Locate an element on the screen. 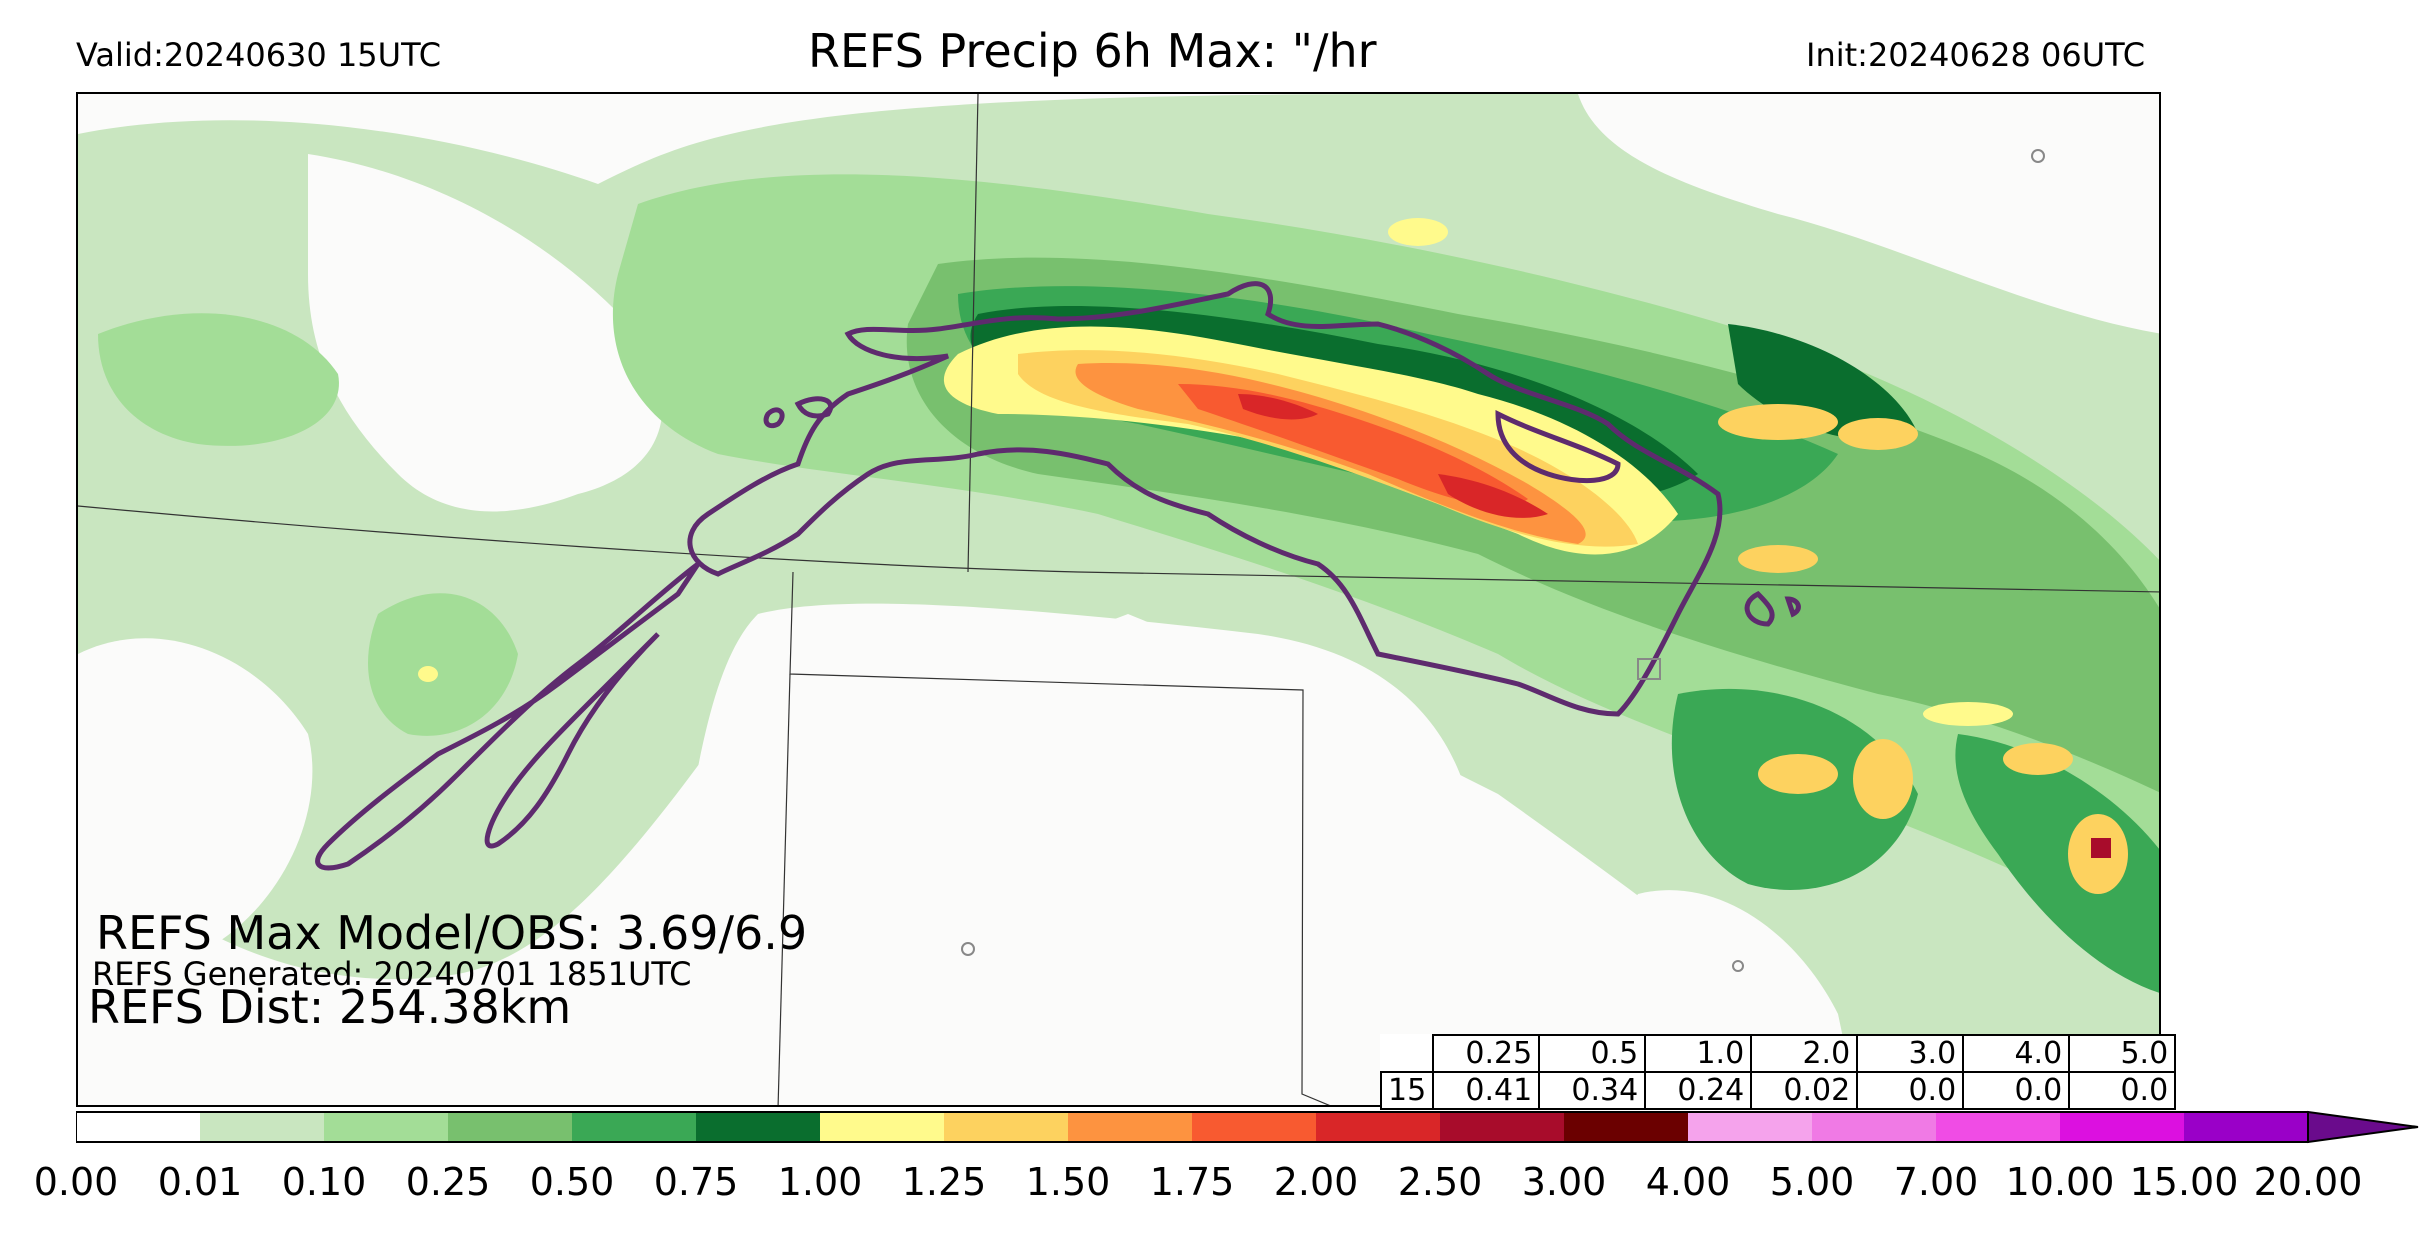 The image size is (2435, 1234). colorbar-tick-label: 0.10 is located at coordinates (324, 1182).